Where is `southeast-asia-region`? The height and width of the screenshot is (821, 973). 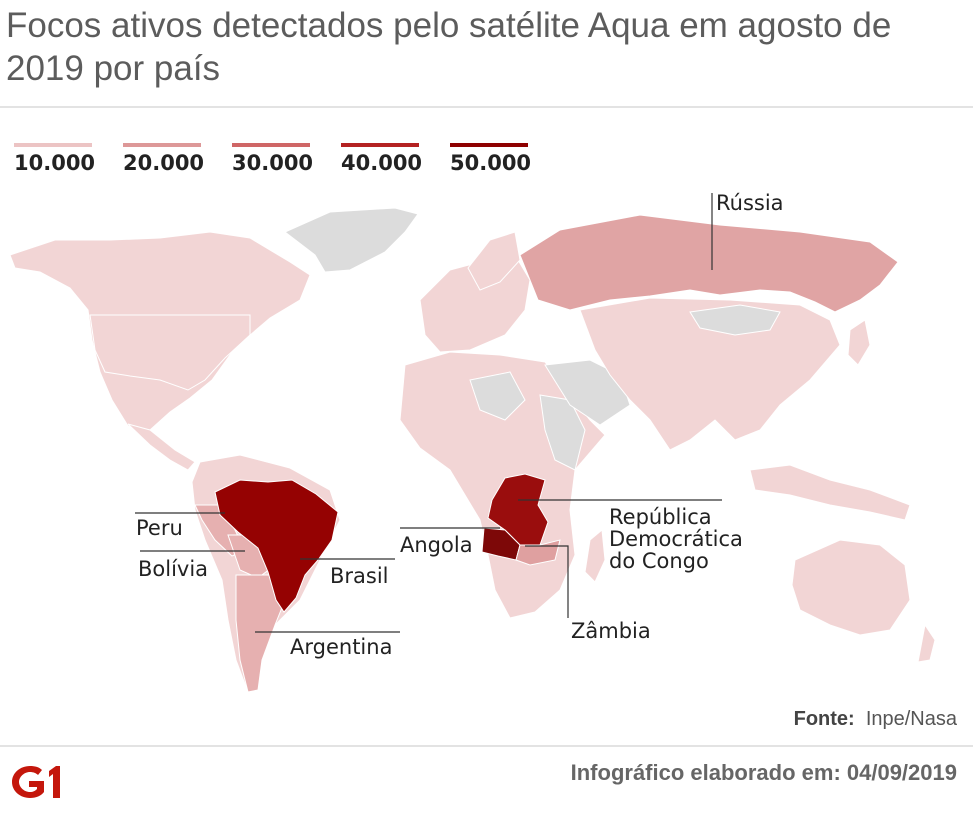 southeast-asia-region is located at coordinates (830, 492).